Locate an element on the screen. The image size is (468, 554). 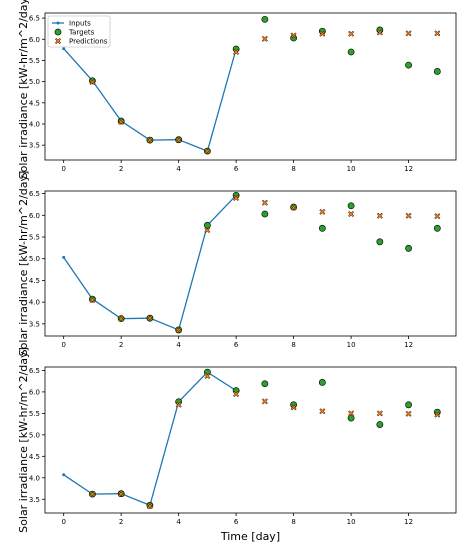
legend-label: Targets is located at coordinates (81, 33).